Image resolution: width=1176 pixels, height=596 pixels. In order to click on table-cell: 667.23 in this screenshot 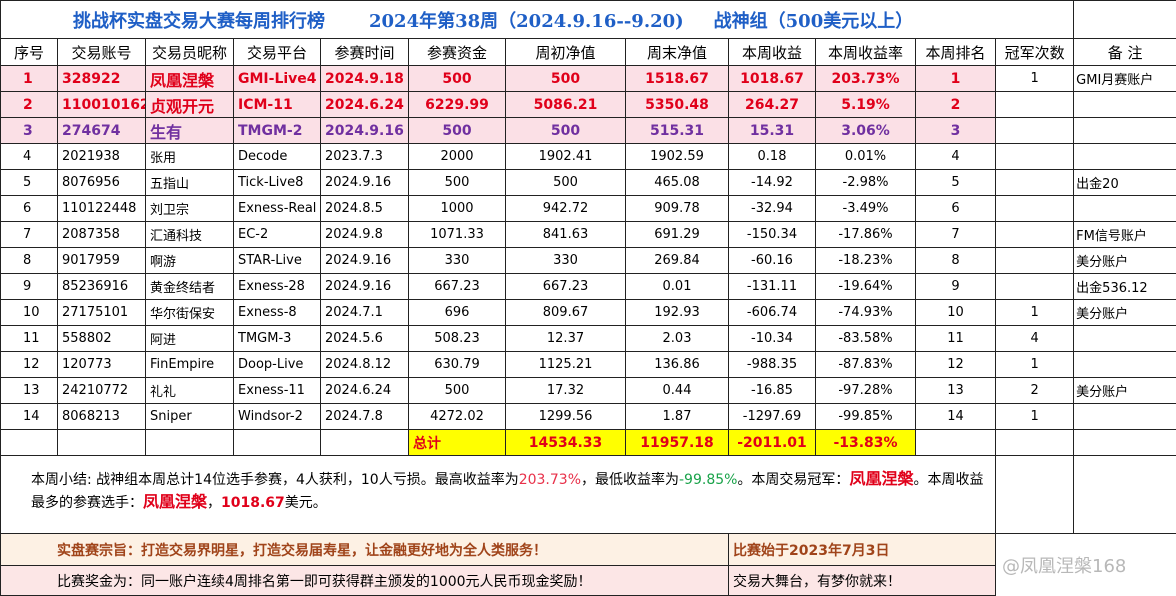, I will do `click(566, 287)`.